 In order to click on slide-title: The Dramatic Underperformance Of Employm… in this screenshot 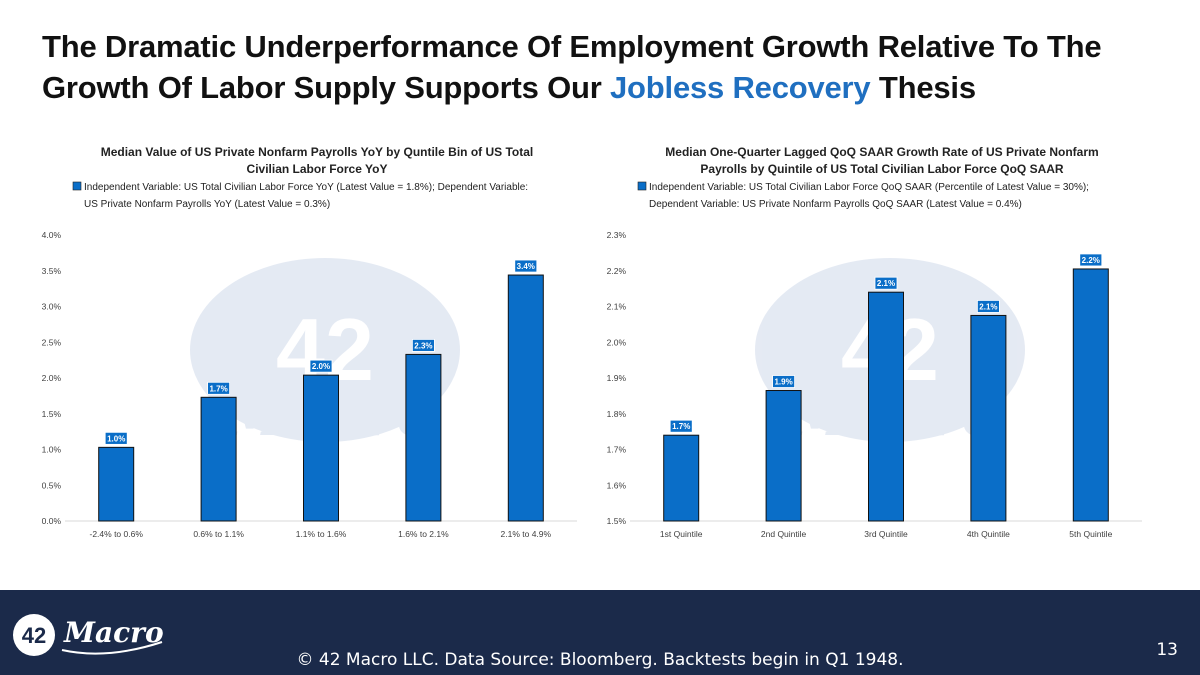, I will do `click(602, 67)`.